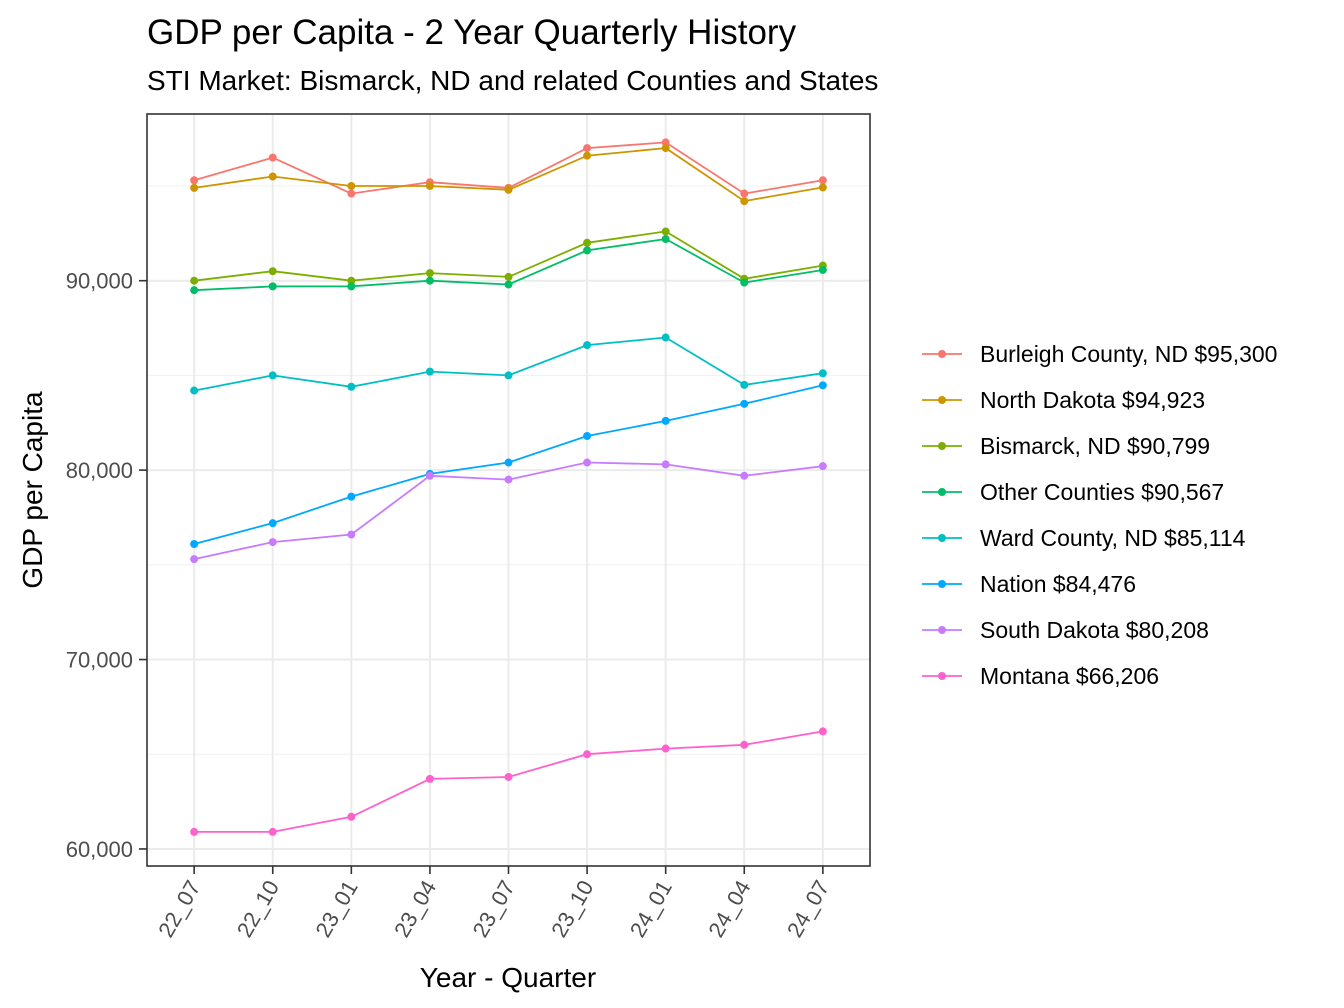 The image size is (1344, 1008). Describe the element at coordinates (99, 281) in the screenshot. I see `y-tick-label-3: 90,000` at that location.